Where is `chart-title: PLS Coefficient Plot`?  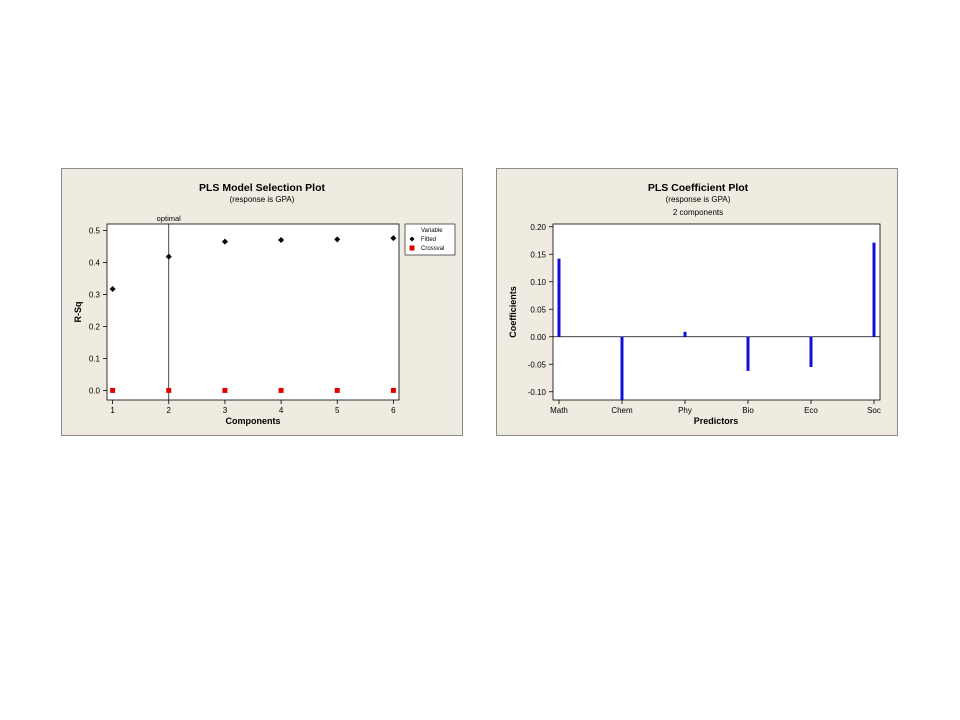
chart-title: PLS Coefficient Plot is located at coordinates (698, 188).